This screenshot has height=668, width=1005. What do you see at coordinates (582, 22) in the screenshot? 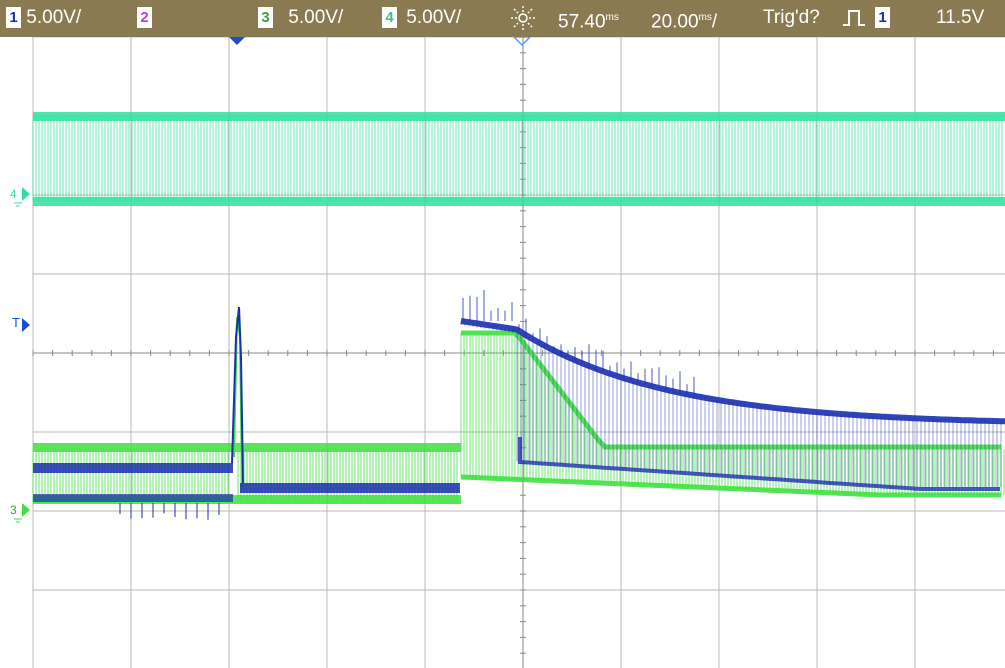
I see `delay-value: 57.40` at bounding box center [582, 22].